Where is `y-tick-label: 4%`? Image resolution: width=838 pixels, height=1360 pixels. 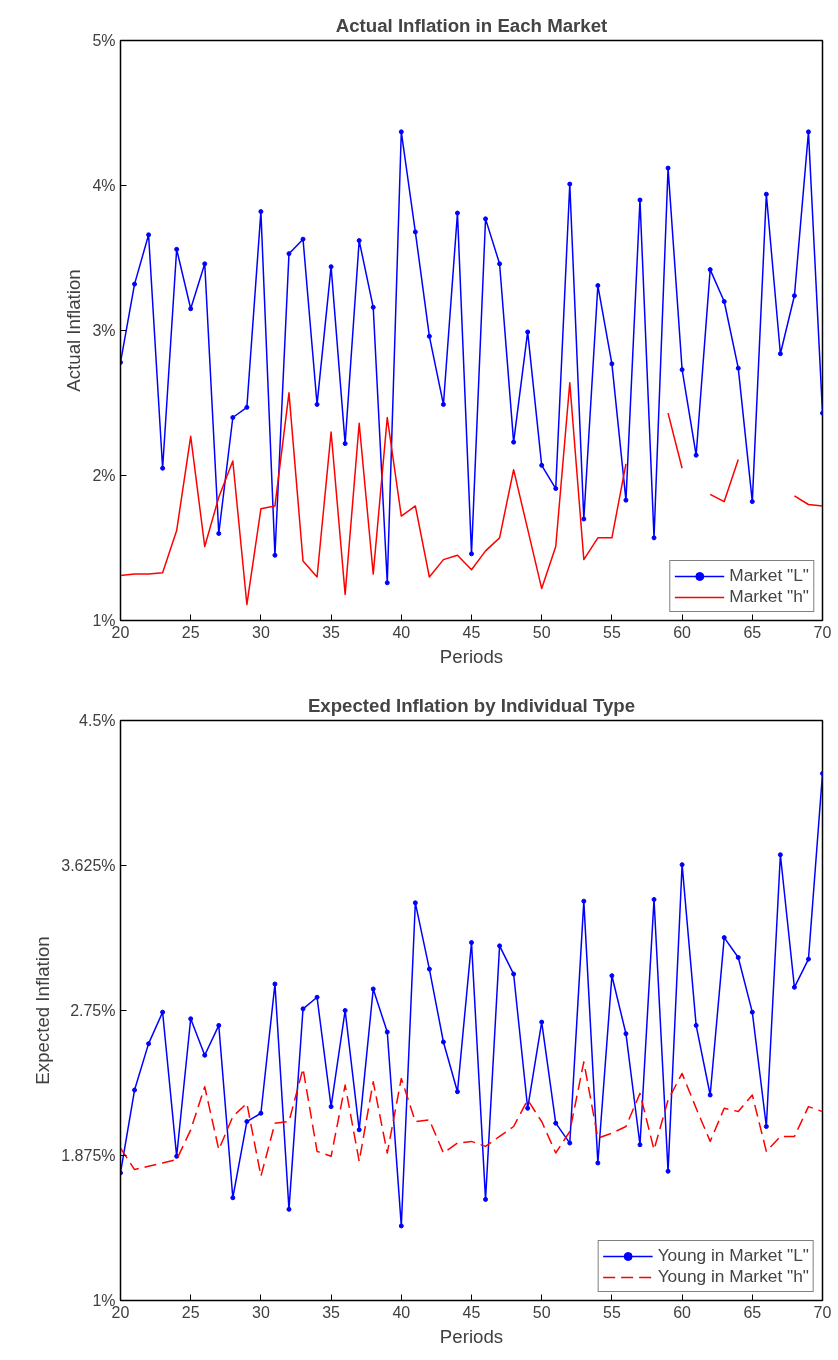 y-tick-label: 4% is located at coordinates (104, 185).